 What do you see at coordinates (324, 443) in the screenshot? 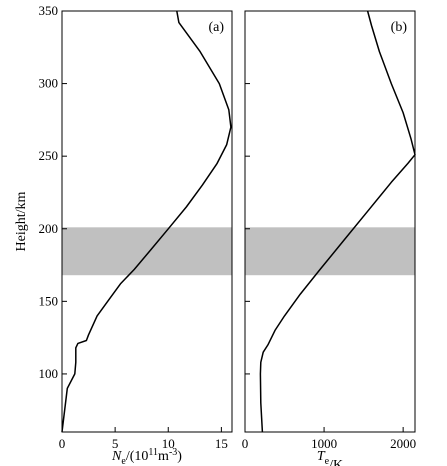
I see `x-tick-label: 1000` at bounding box center [324, 443].